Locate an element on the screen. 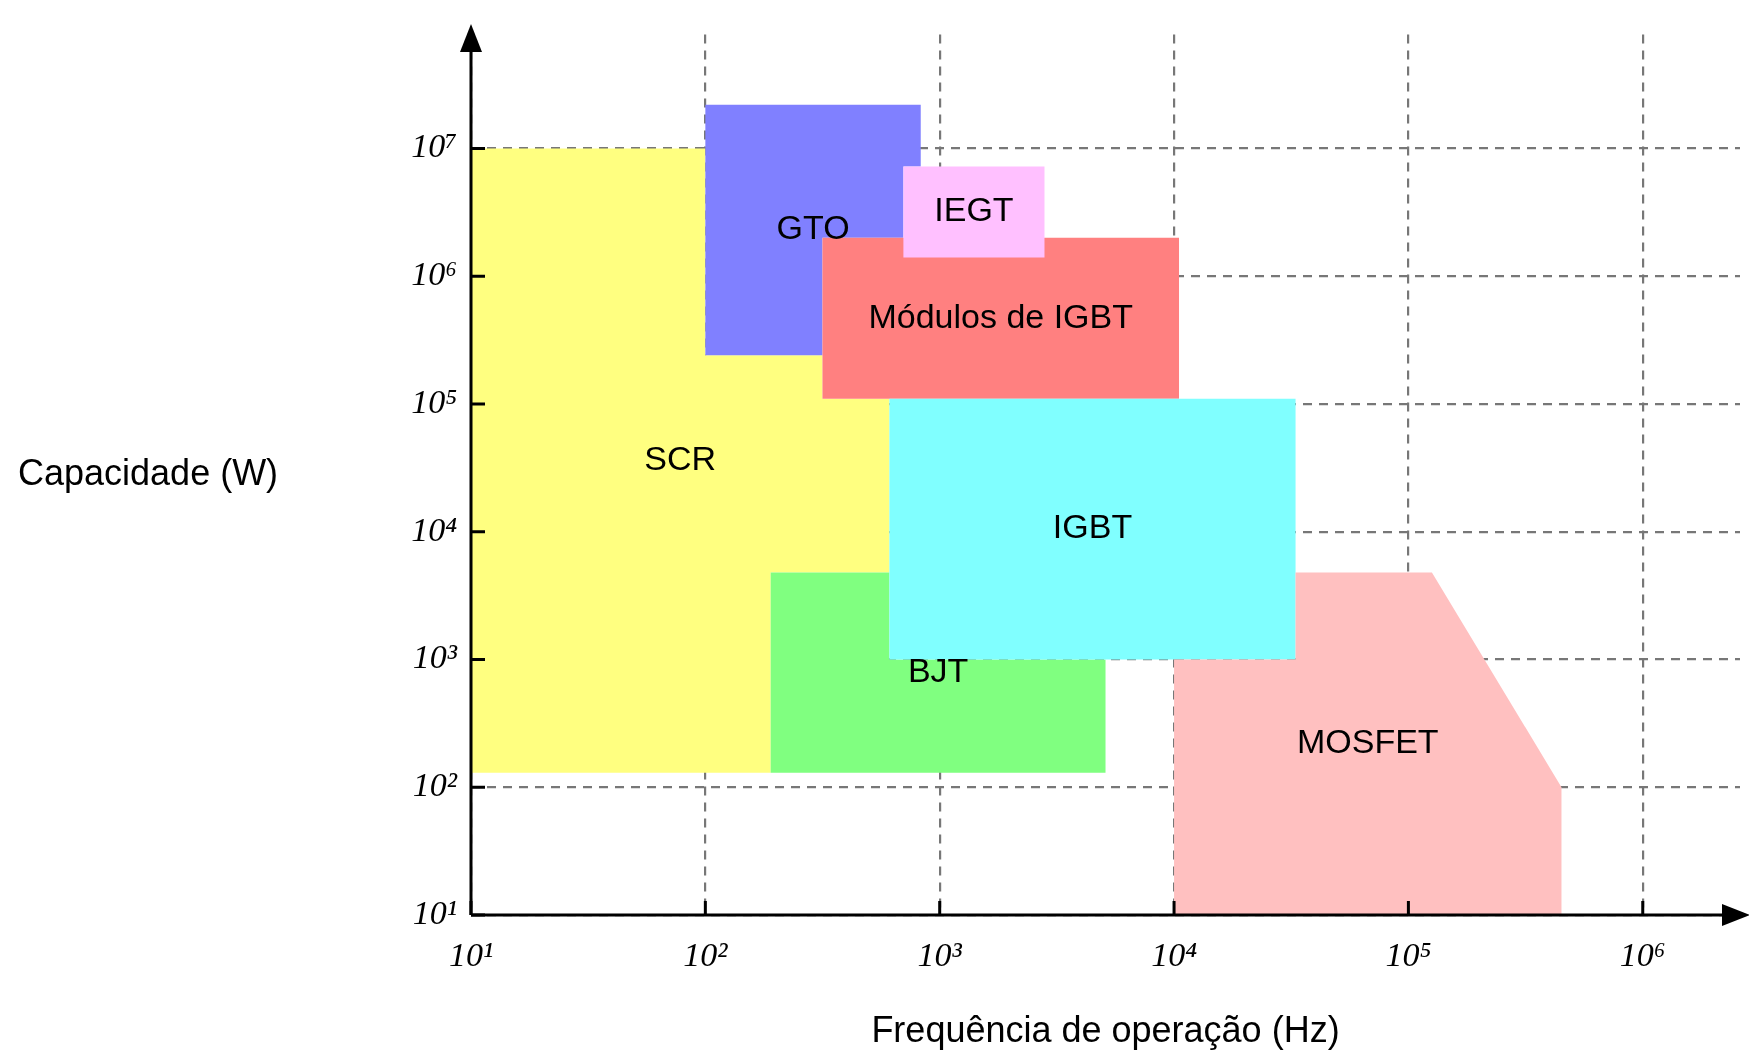 Image resolution: width=1749 pixels, height=1058 pixels. x-tick-label: 10² is located at coordinates (706, 955).